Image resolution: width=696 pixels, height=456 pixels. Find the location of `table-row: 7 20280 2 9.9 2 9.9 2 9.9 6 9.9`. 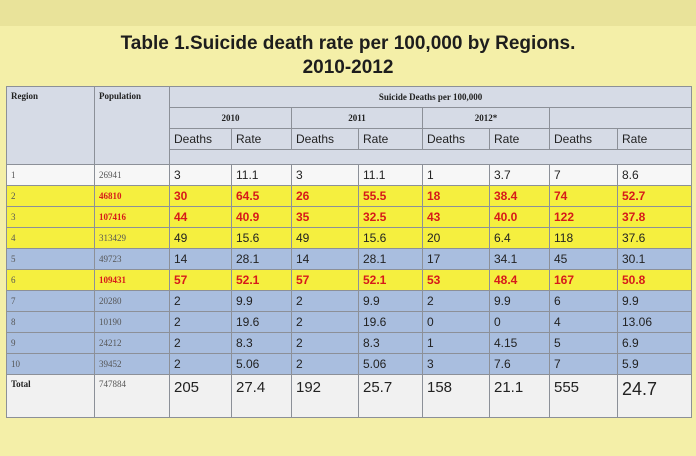

table-row: 7 20280 2 9.9 2 9.9 2 9.9 6 9.9 is located at coordinates (349, 301).